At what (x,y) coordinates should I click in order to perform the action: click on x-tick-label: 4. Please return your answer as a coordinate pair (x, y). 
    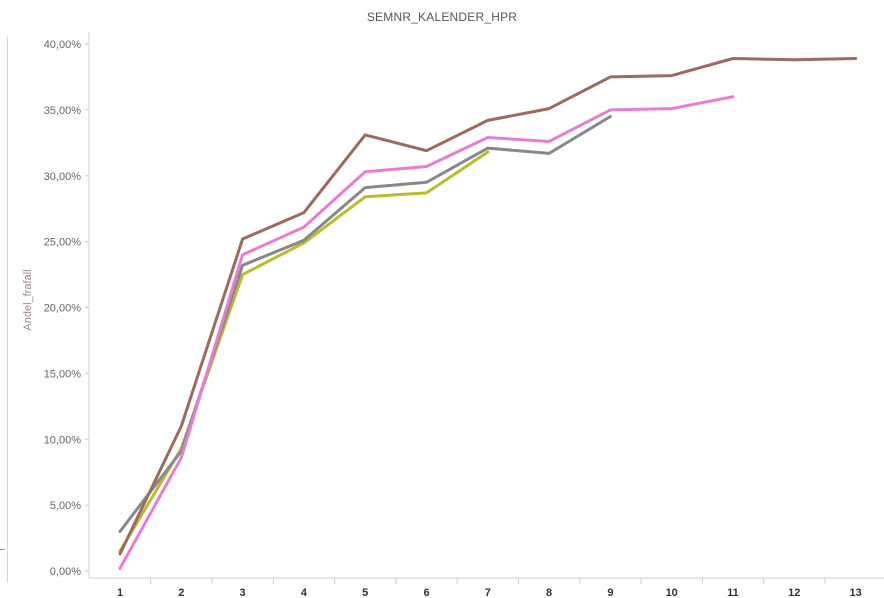
    Looking at the image, I should click on (304, 592).